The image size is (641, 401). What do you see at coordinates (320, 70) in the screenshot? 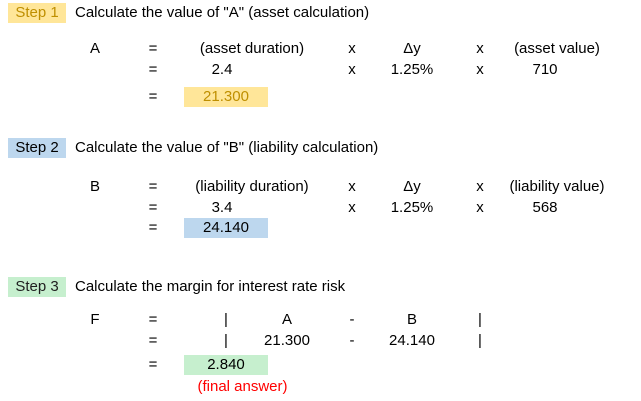
I see `step1-values-row: = 2.4 x 1.25% x 710` at bounding box center [320, 70].